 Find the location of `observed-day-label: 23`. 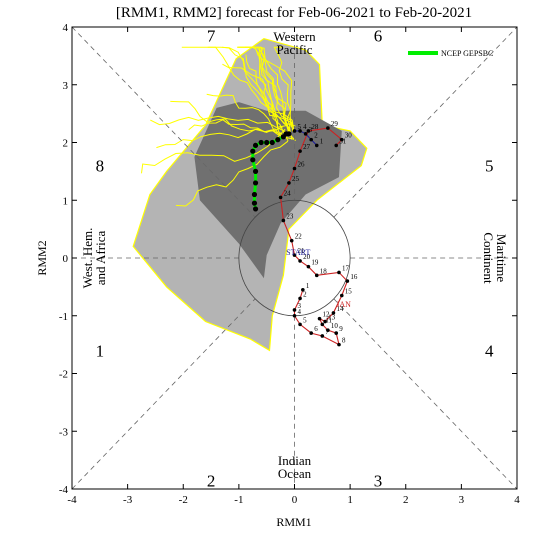

observed-day-label: 23 is located at coordinates (290, 216).